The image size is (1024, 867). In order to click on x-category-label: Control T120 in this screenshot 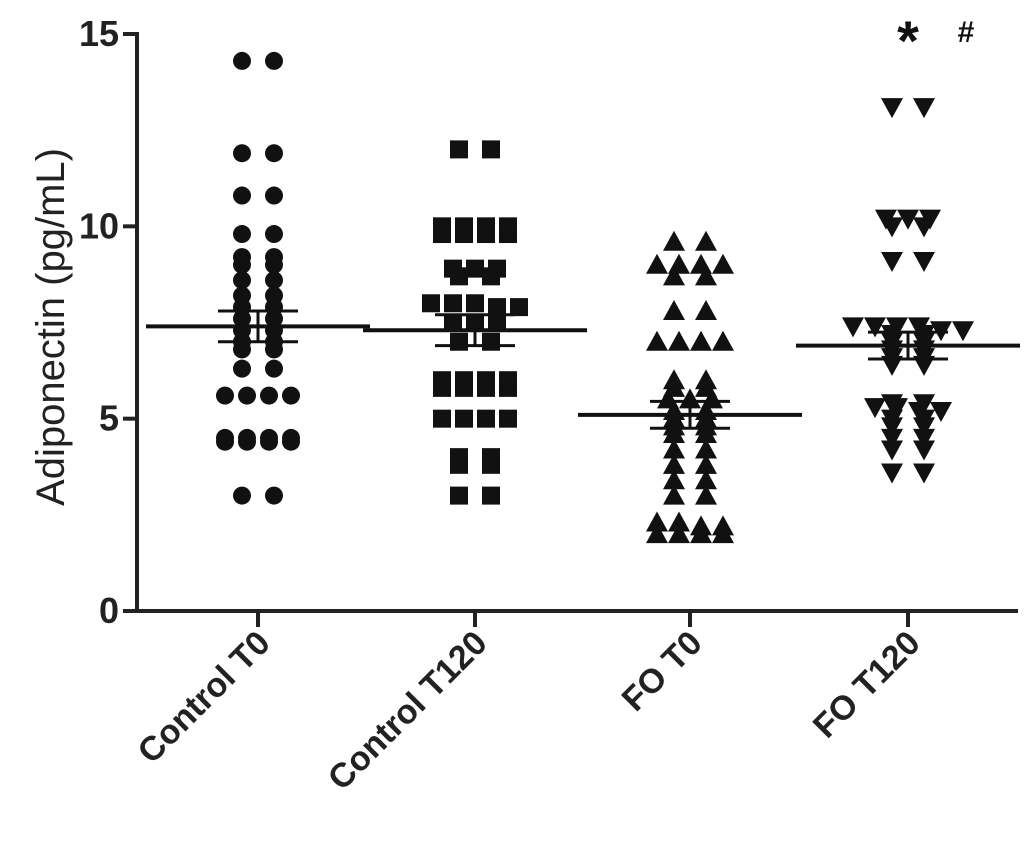, I will do `click(408, 711)`.